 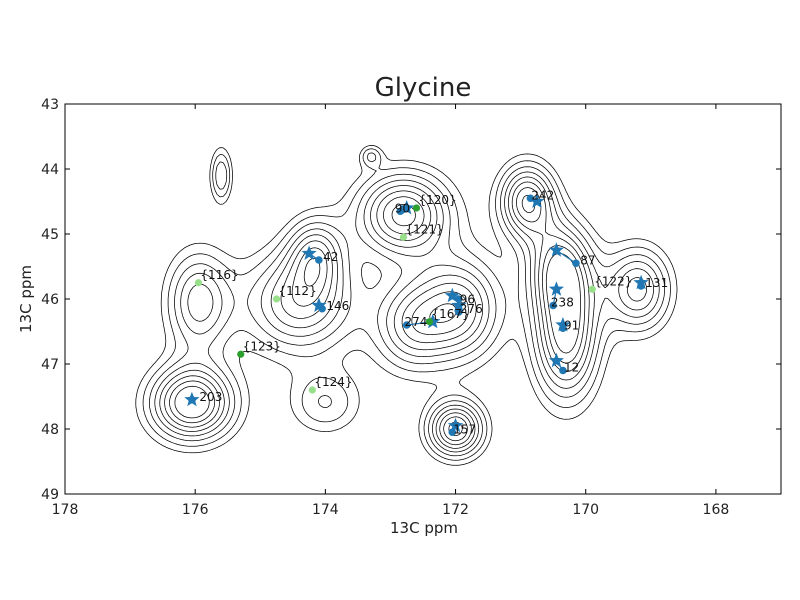 What do you see at coordinates (298, 291) in the screenshot?
I see `unassigned-label: {112}` at bounding box center [298, 291].